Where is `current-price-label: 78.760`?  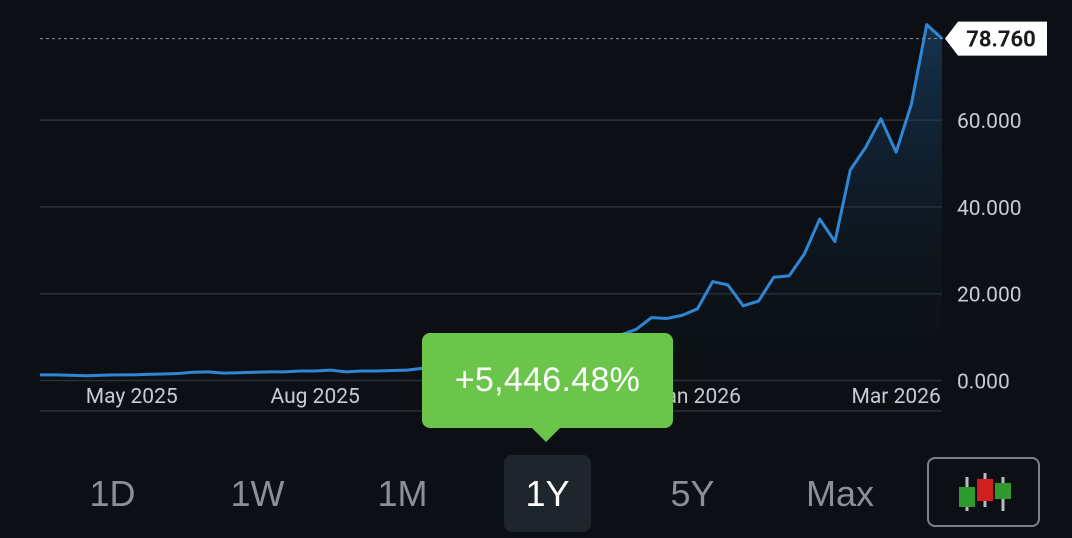 current-price-label: 78.760 is located at coordinates (1001, 40).